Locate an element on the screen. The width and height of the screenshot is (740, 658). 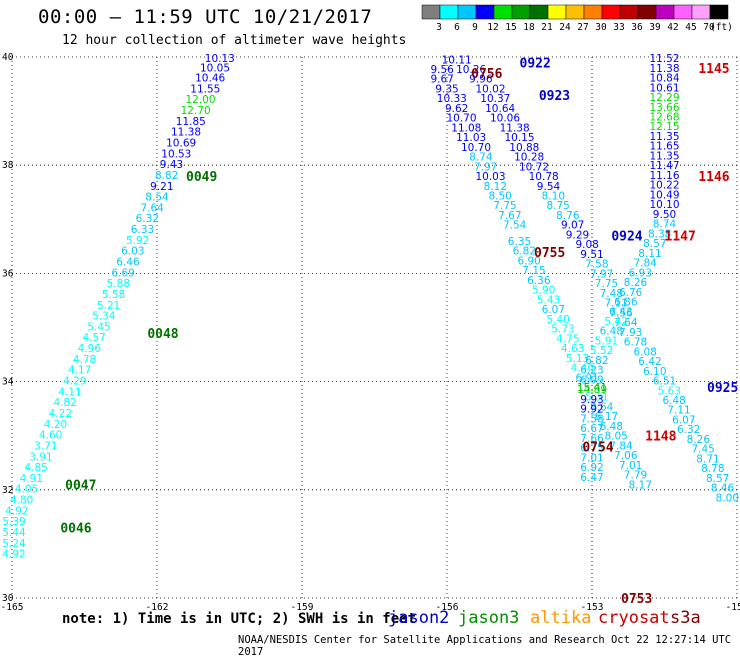
wave-height-value: 8.78 is located at coordinates (712, 469).